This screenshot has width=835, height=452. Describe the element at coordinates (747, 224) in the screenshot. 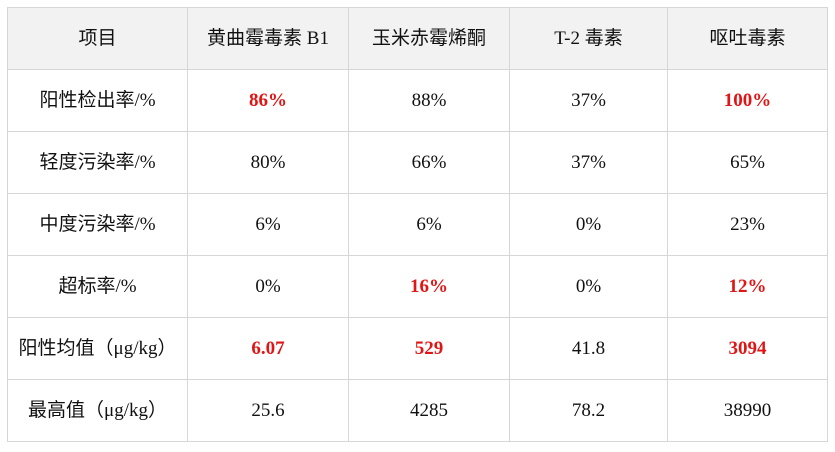

I see `table-cell: 23%` at that location.